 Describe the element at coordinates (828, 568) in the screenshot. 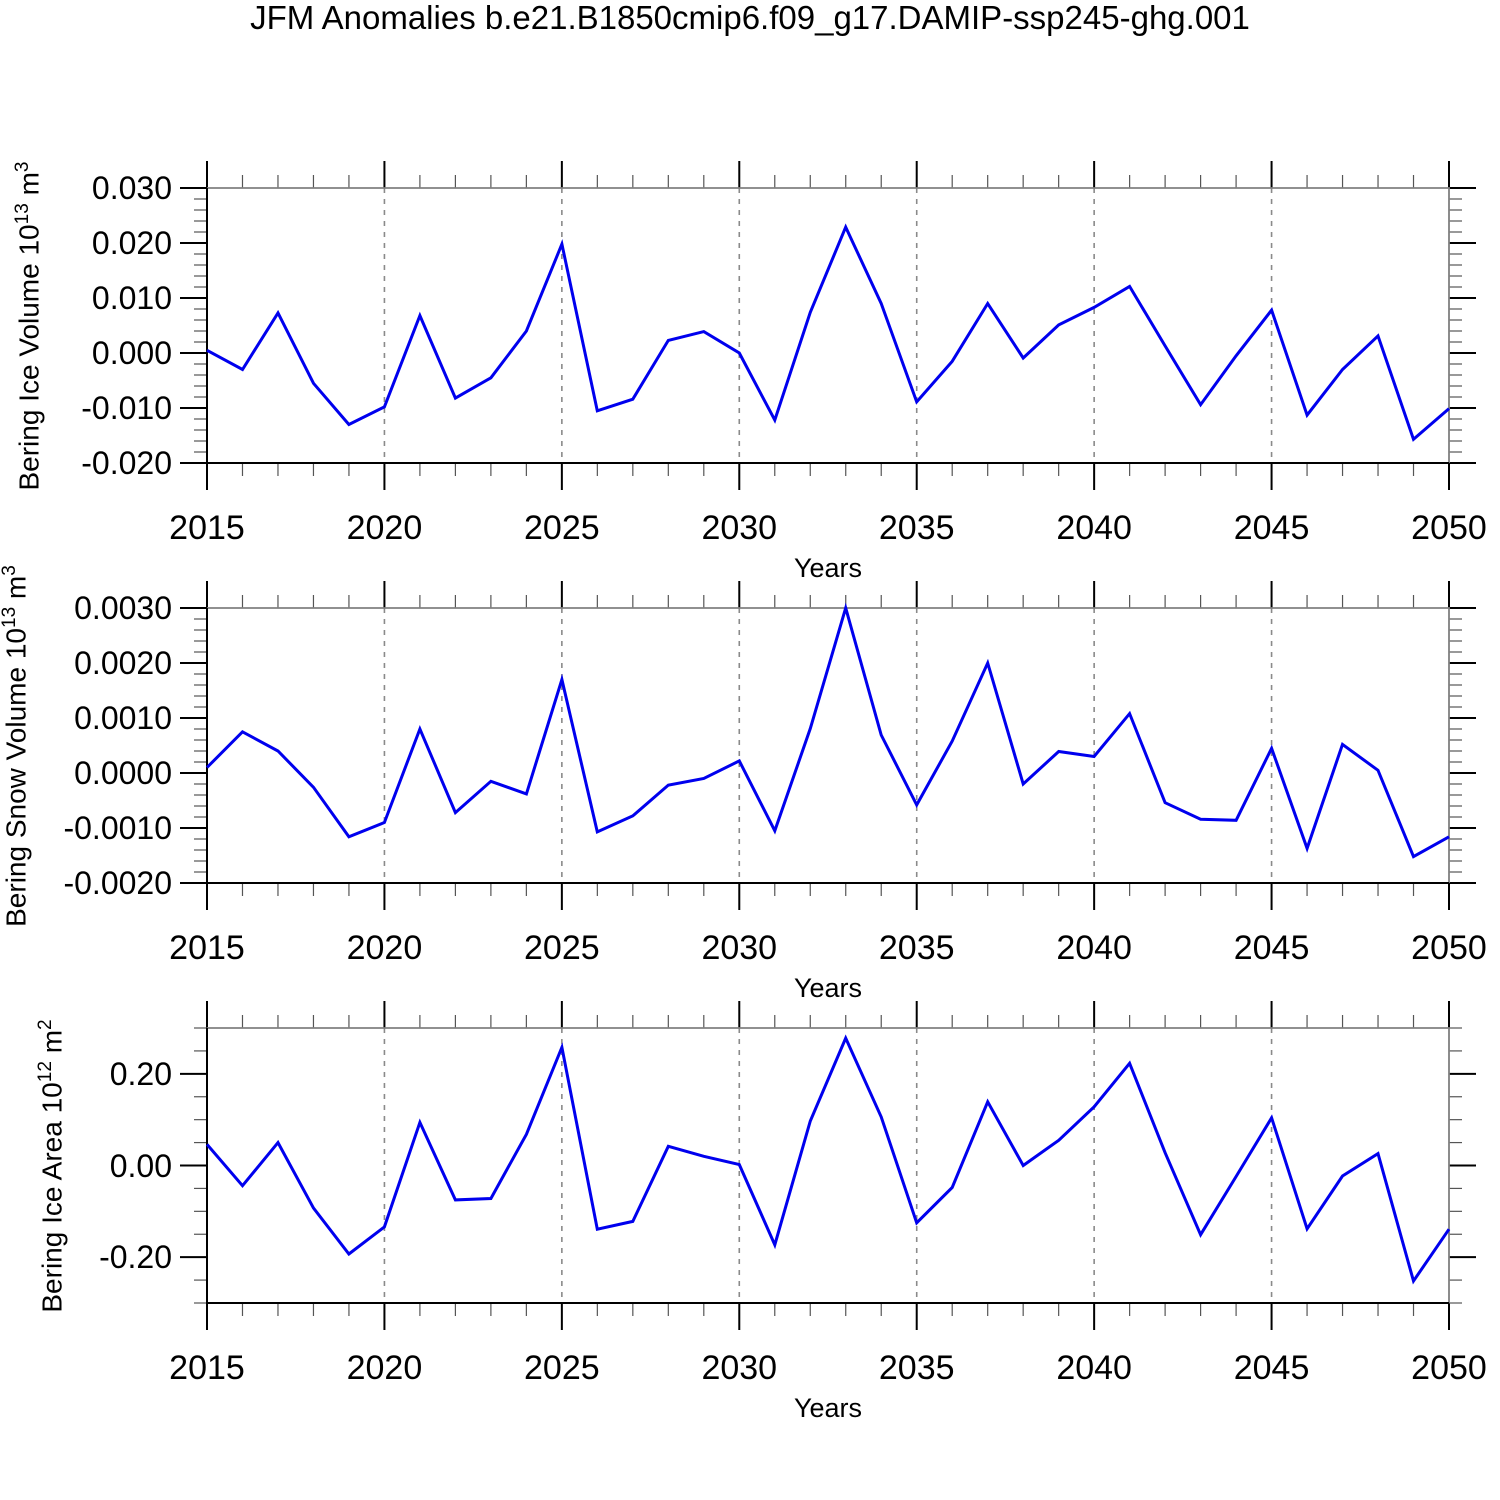

I see `ice-volume-x-axis-title: Years` at that location.